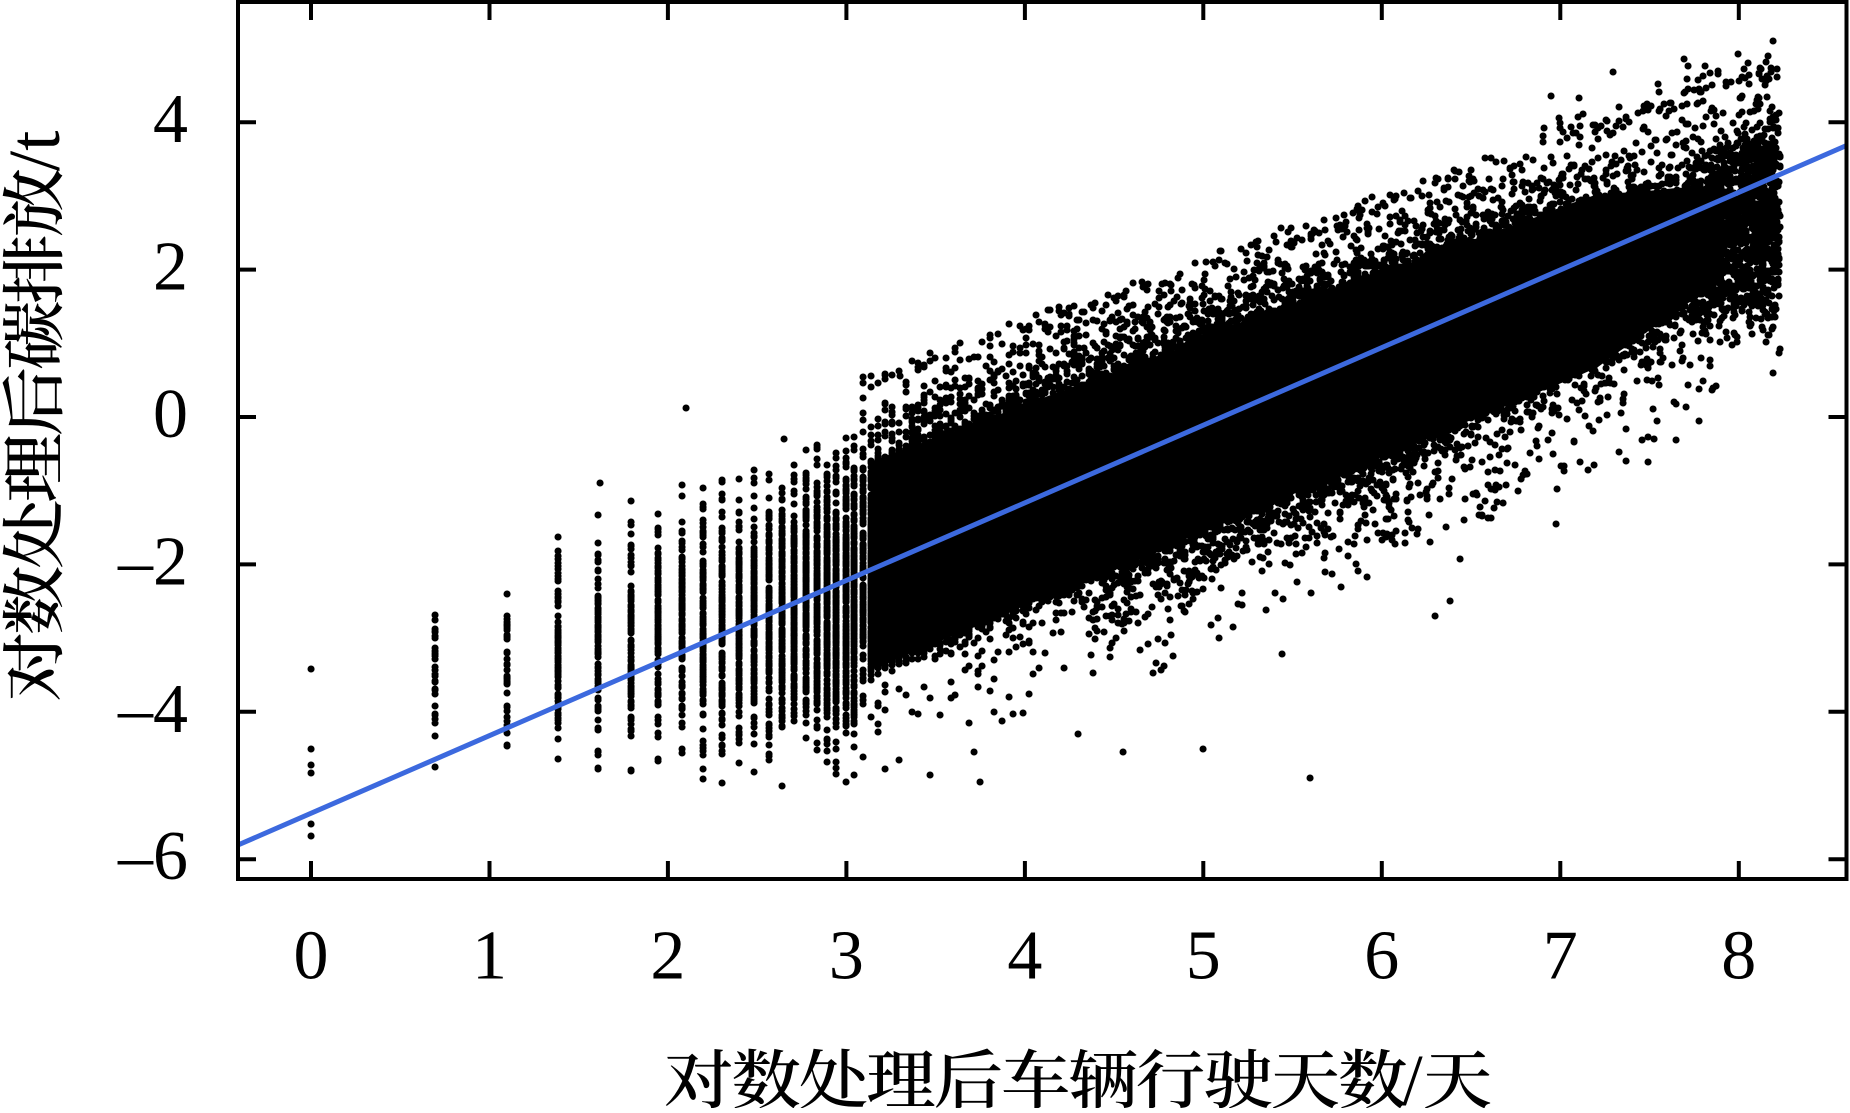  What do you see at coordinates (1738, 956) in the screenshot?
I see `svg-text: 8` at bounding box center [1738, 956].